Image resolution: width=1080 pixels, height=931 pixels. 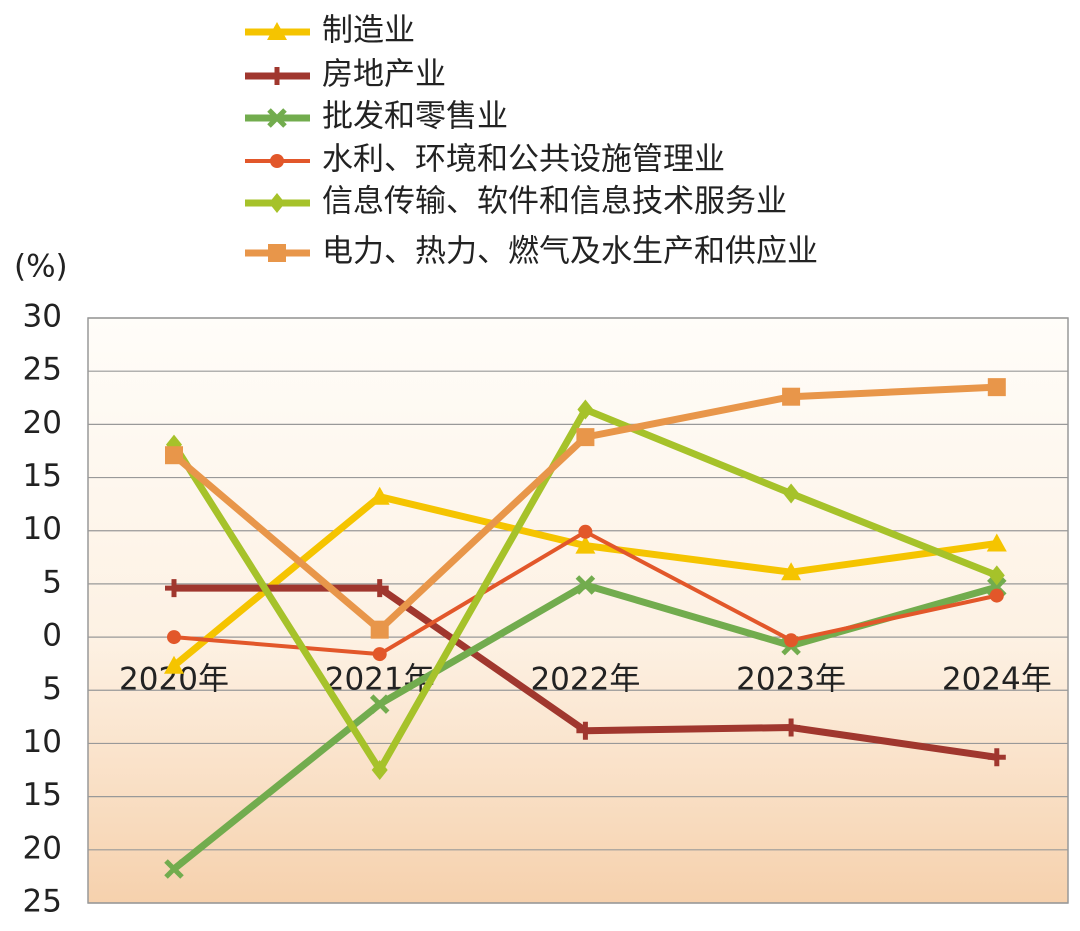 I want to click on legend-label: 水利、环境和公共设施管理业, so click(x=523, y=160).